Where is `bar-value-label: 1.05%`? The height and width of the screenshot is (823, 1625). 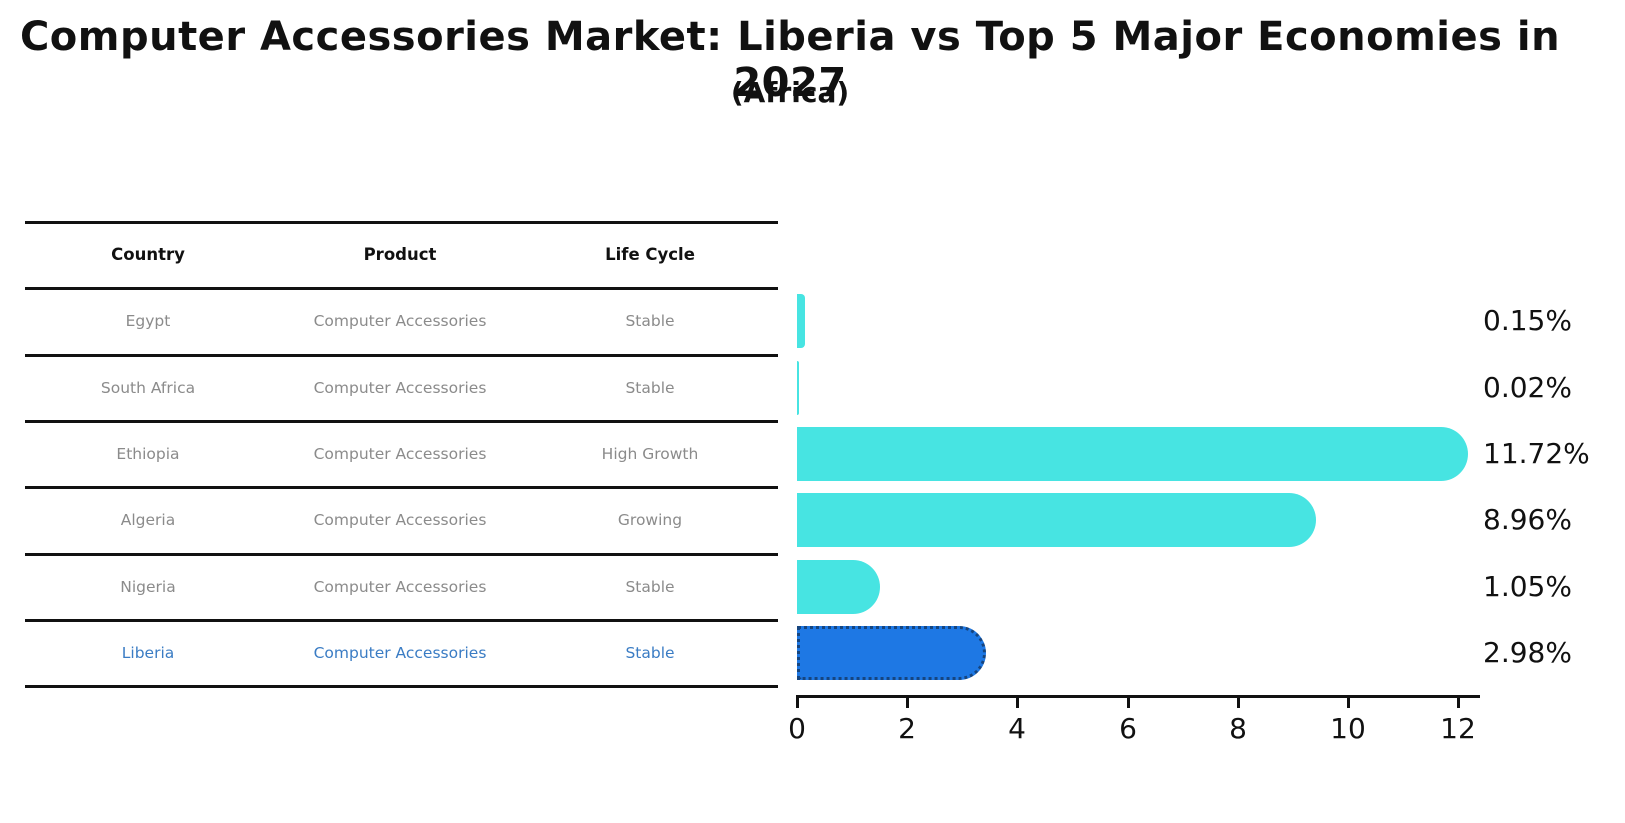
bar-value-label: 1.05% is located at coordinates (1527, 586).